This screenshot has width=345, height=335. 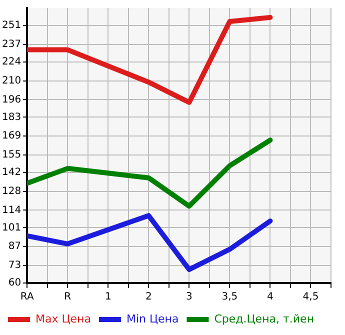 What do you see at coordinates (12, 136) in the screenshot?
I see `y-tick-label: 169` at bounding box center [12, 136].